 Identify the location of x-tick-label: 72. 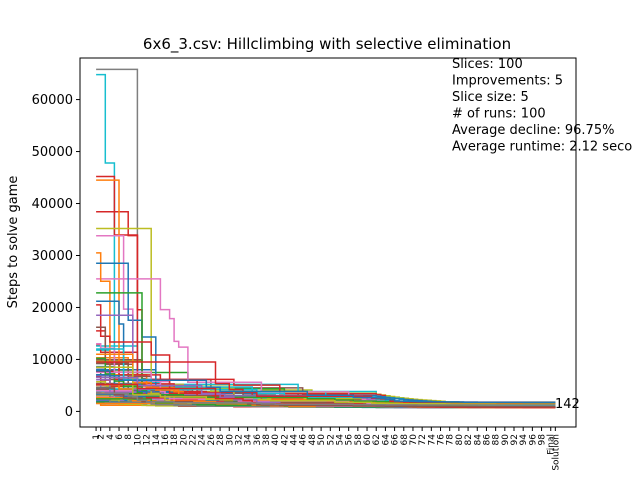
(423, 439).